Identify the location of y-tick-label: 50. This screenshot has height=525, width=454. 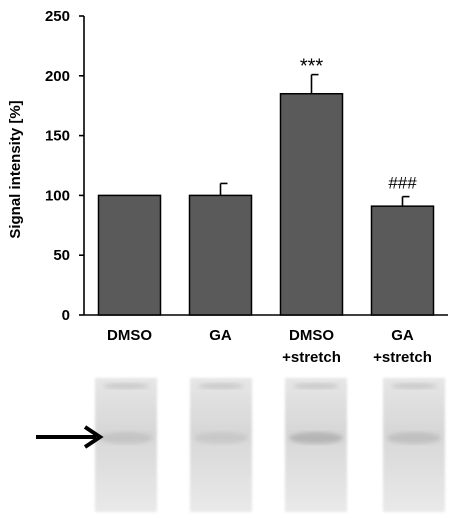
(61, 255).